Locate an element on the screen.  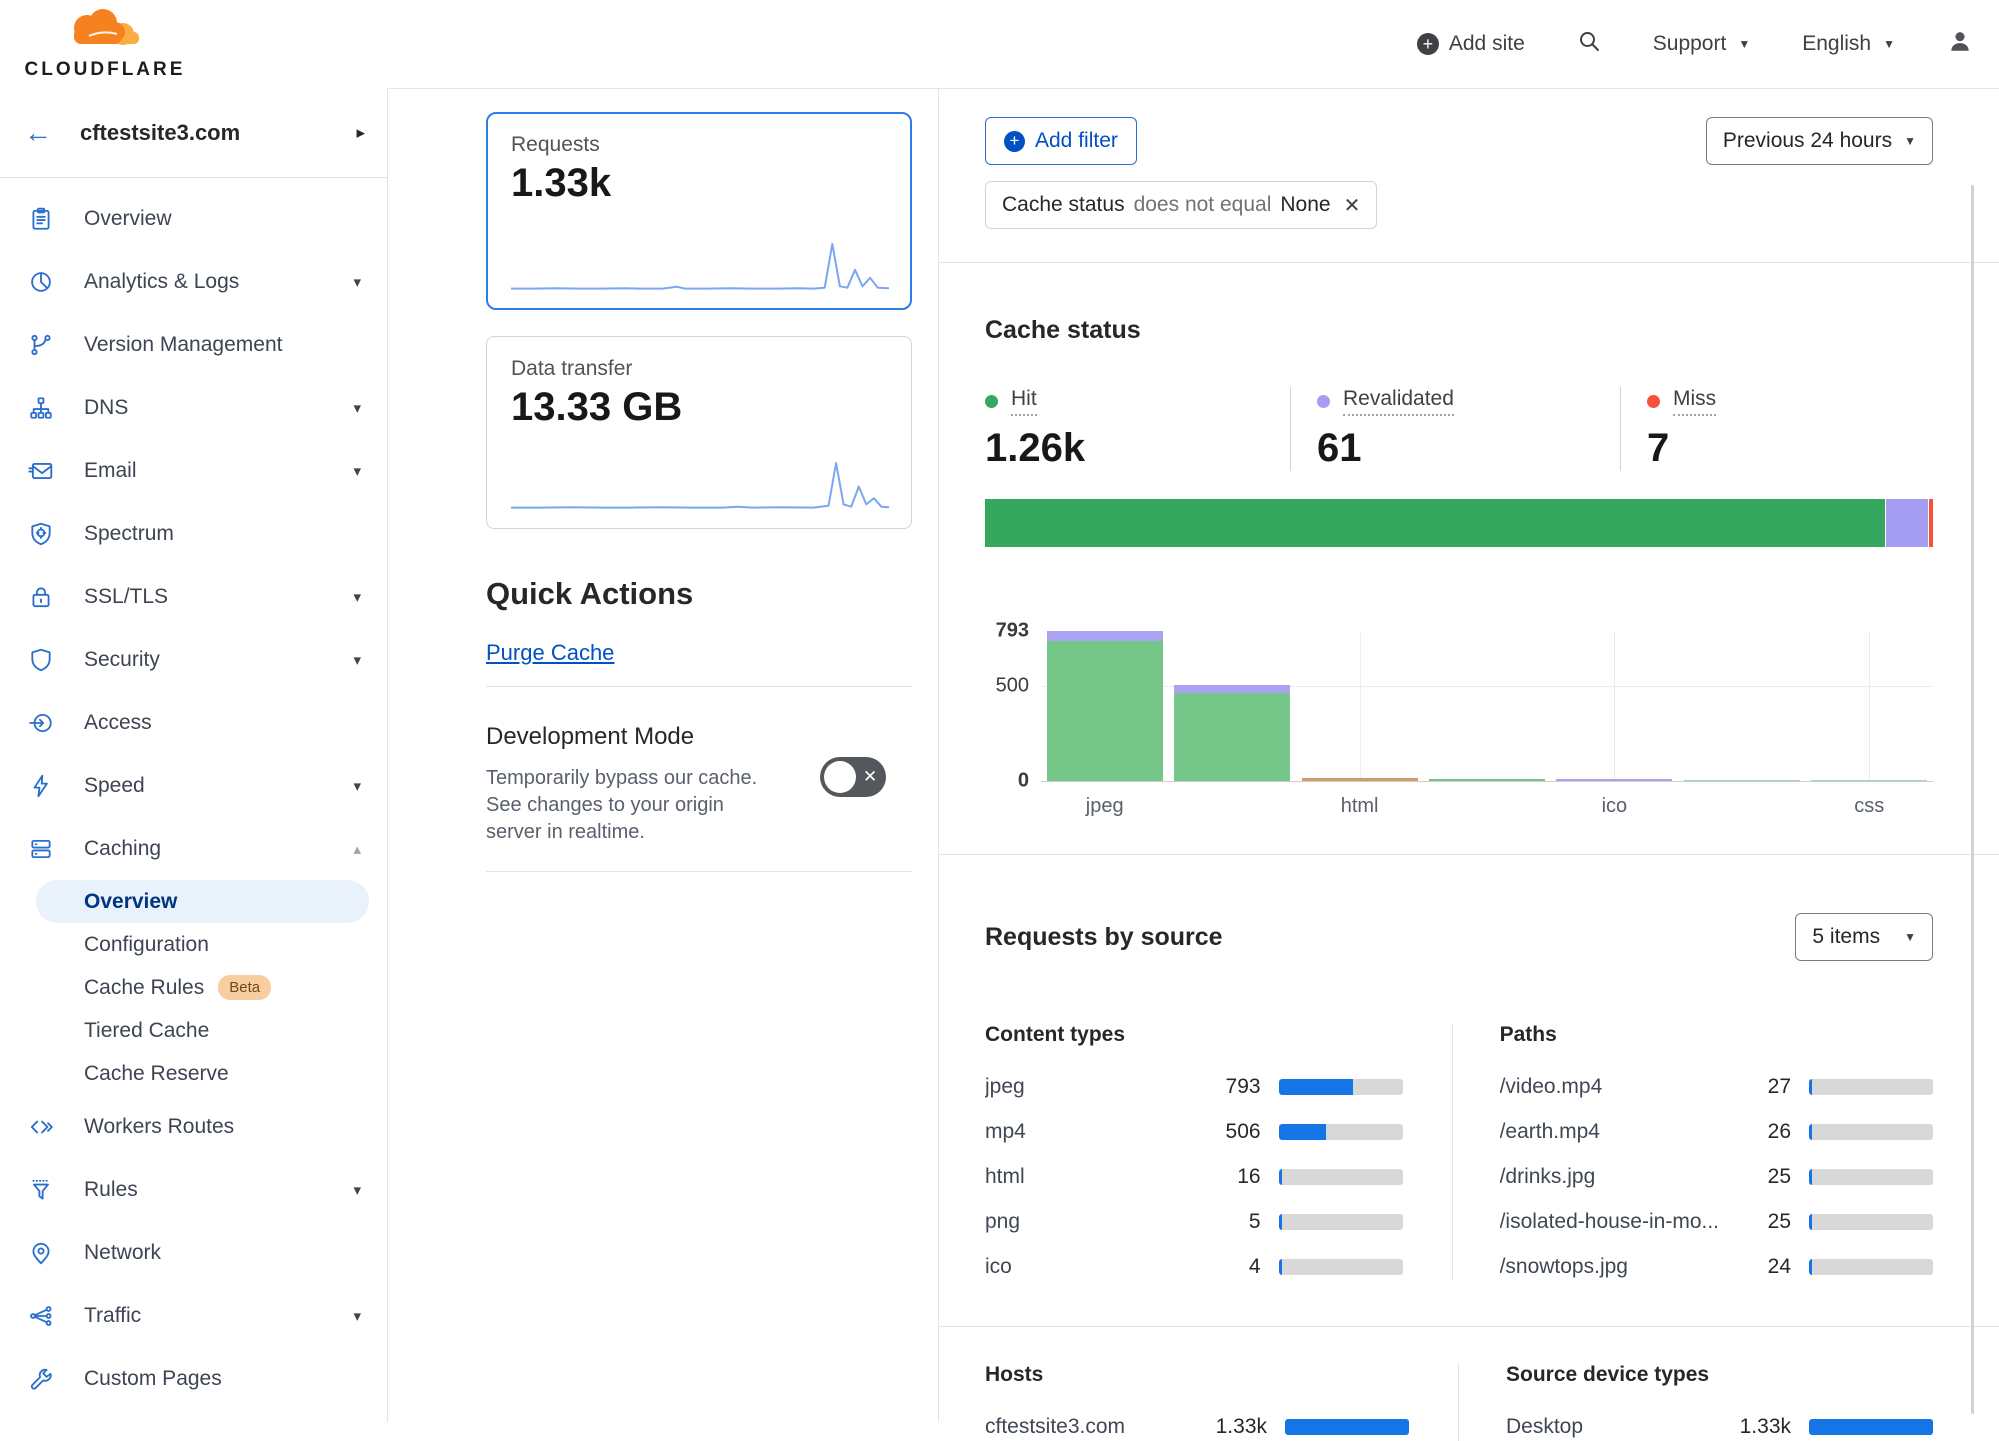
spectrum-icon is located at coordinates (41, 534).